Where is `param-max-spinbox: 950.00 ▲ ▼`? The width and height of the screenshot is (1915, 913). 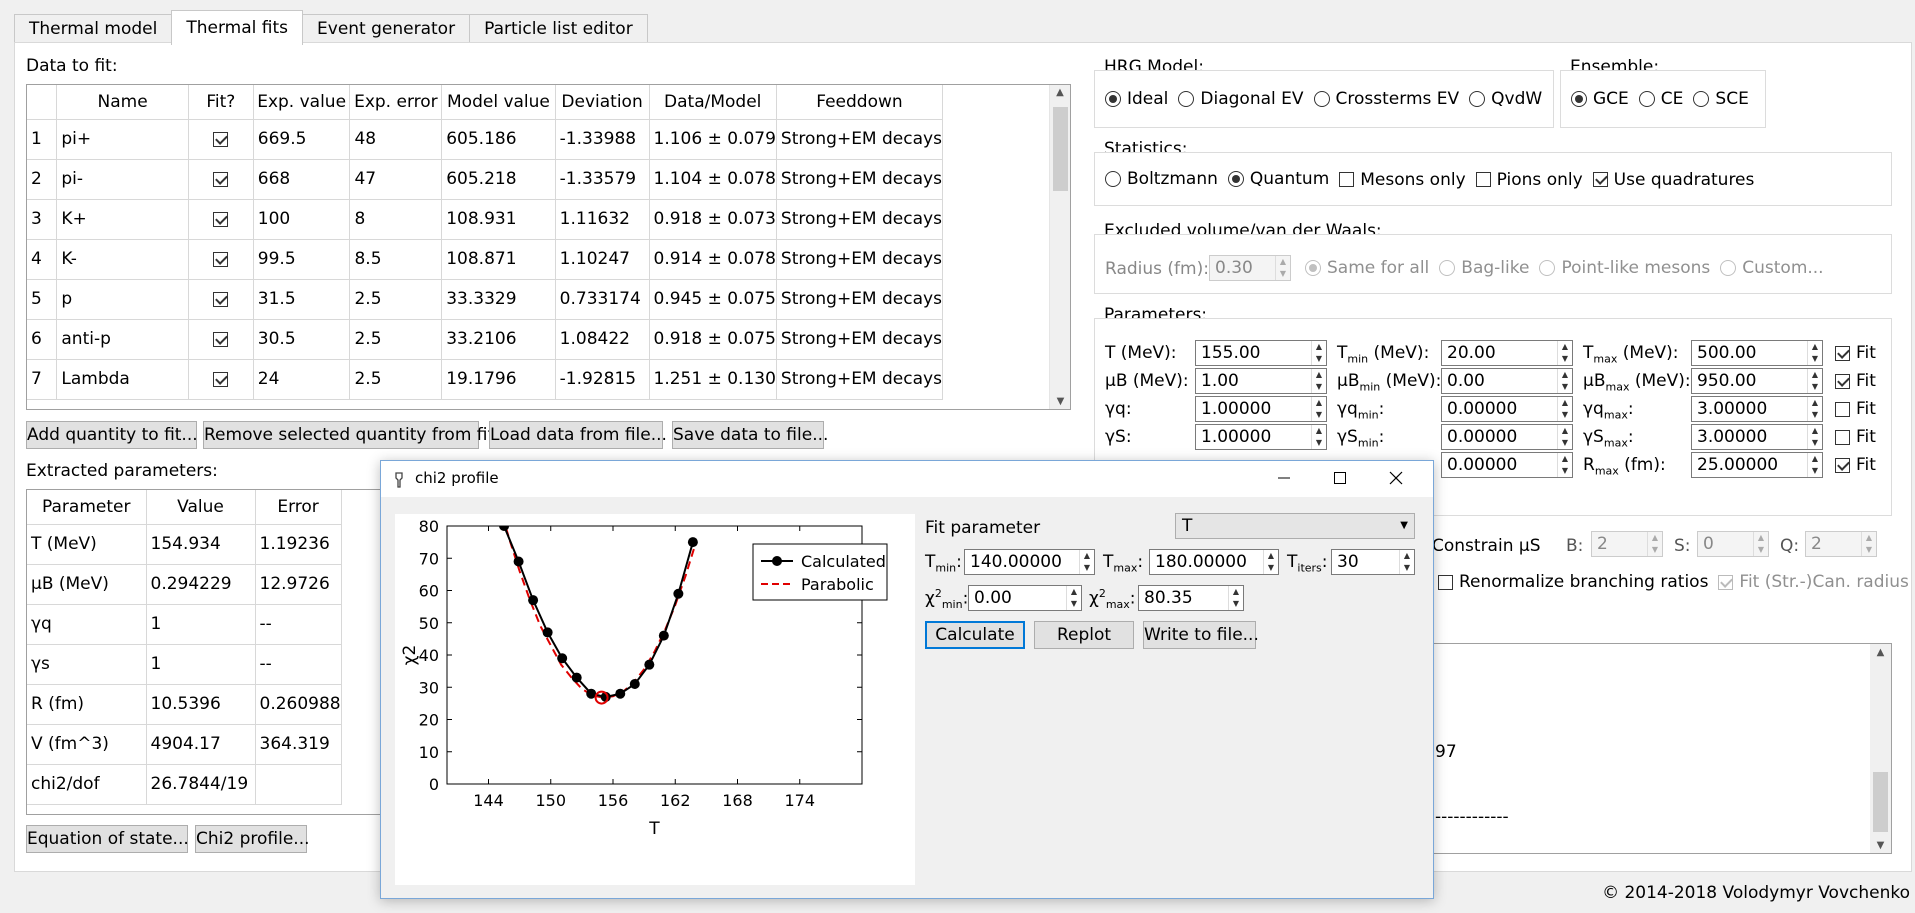 param-max-spinbox: 950.00 ▲ ▼ is located at coordinates (1757, 381).